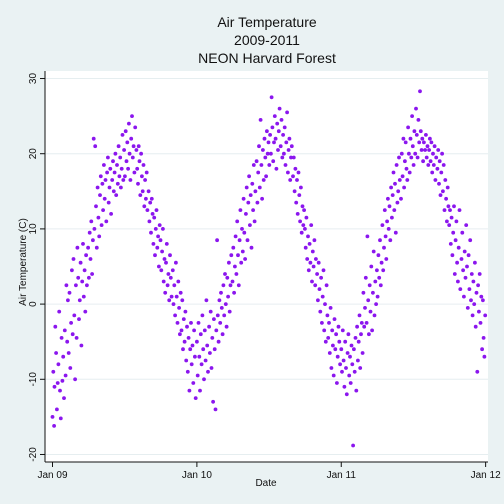  Describe the element at coordinates (33, 454) in the screenshot. I see `y-tick-label: -20` at that location.